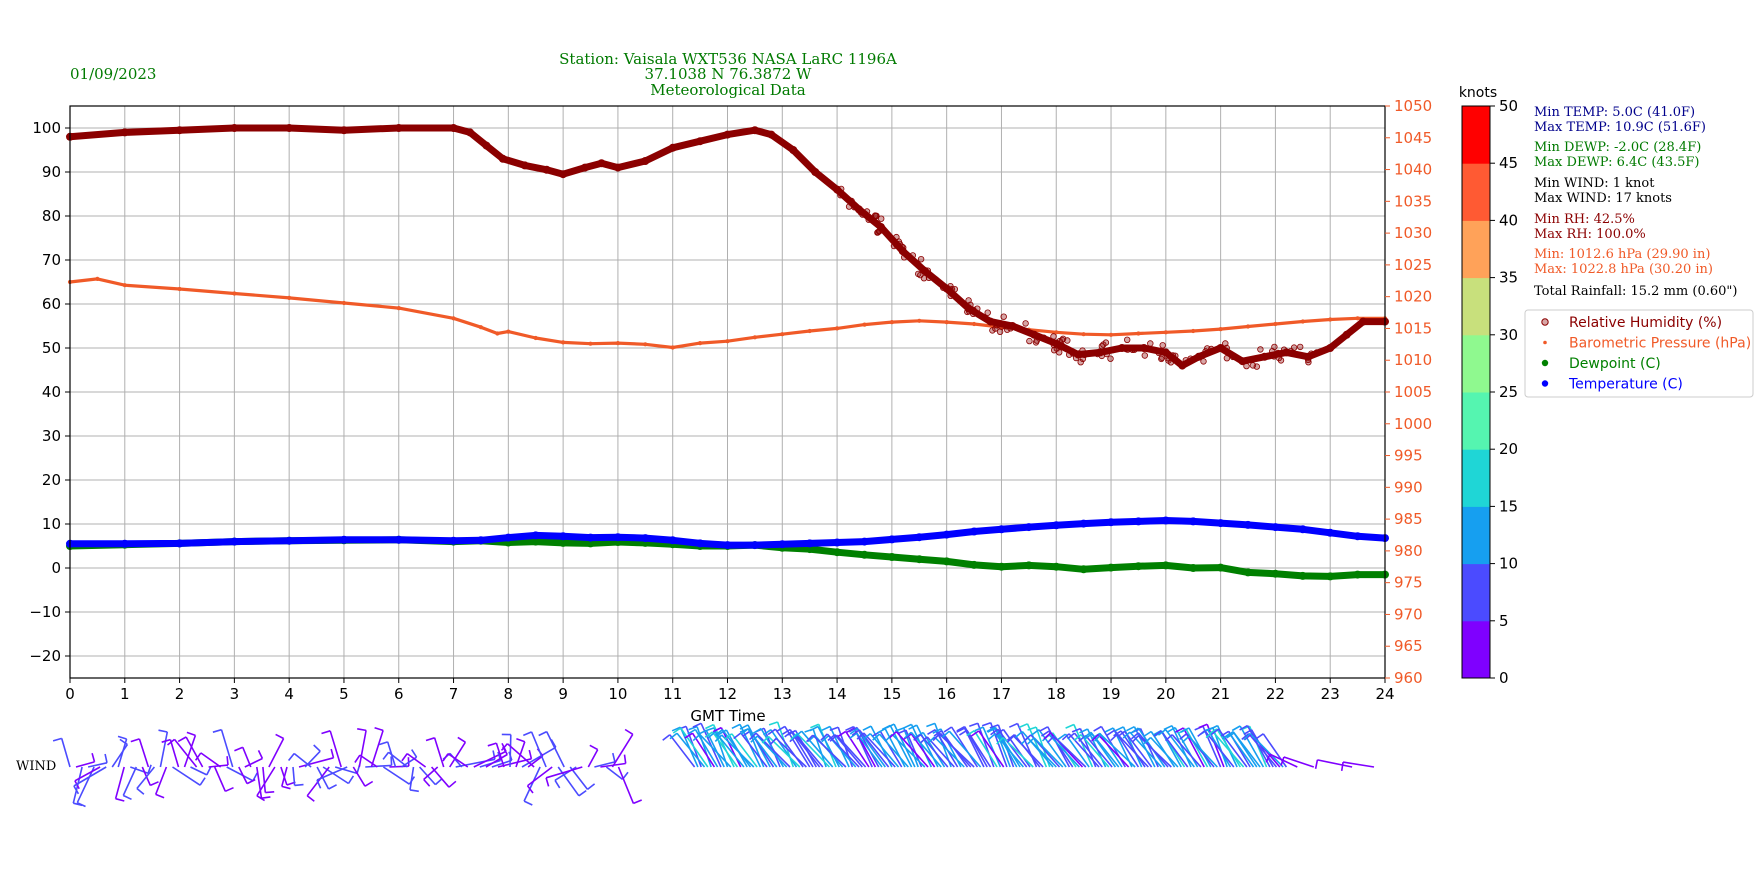 The width and height of the screenshot is (1760, 880). Describe the element at coordinates (1617, 147) in the screenshot. I see `stat-line: Min DEWP: -2.0C (28.4F)` at that location.